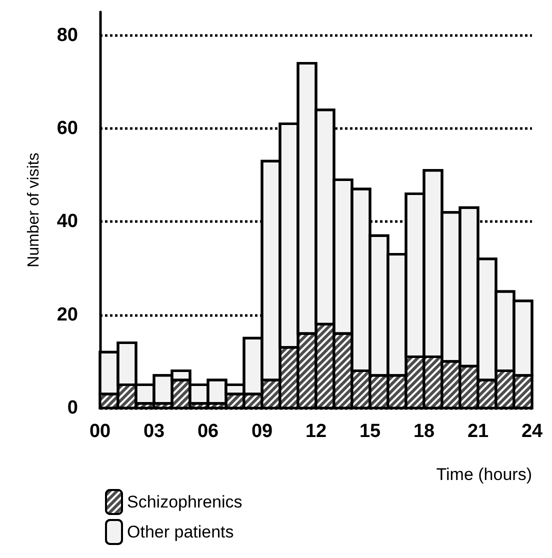 Image resolution: width=552 pixels, height=558 pixels. I want to click on x-tick-label: 00, so click(100, 431).